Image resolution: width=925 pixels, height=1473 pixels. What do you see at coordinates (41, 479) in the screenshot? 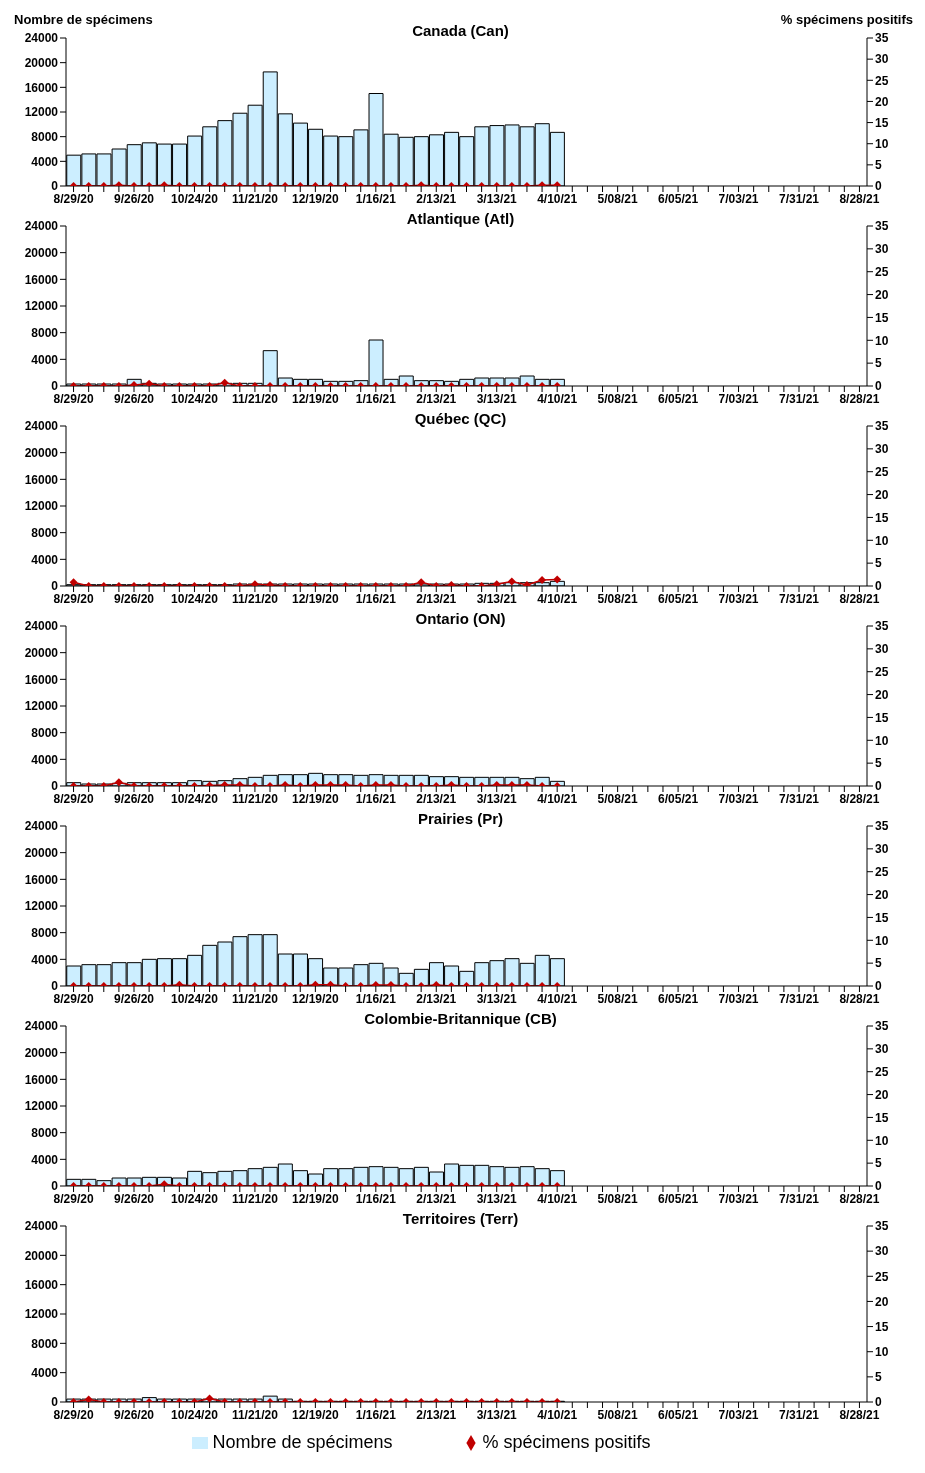
I see `y-tick-label: 16000` at bounding box center [41, 479].